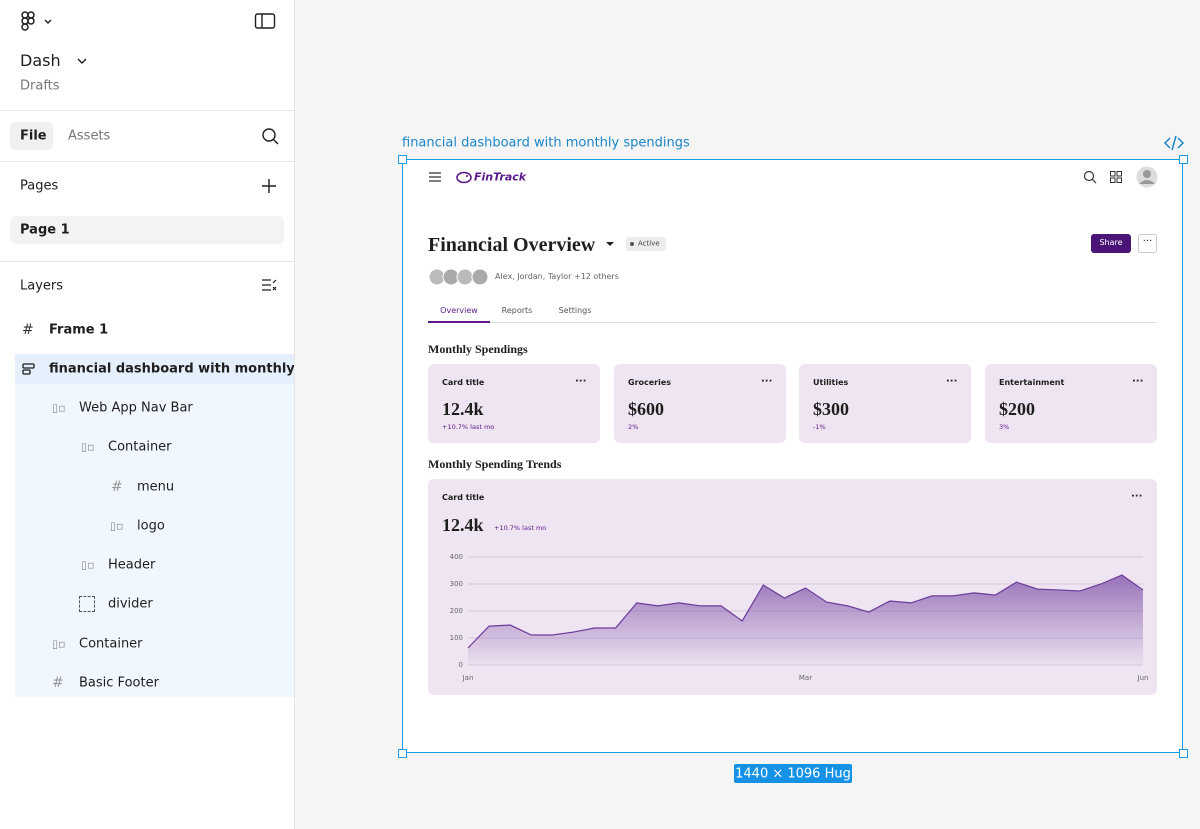 This screenshot has width=1200, height=829. What do you see at coordinates (458, 277) in the screenshot?
I see `avatar-group` at bounding box center [458, 277].